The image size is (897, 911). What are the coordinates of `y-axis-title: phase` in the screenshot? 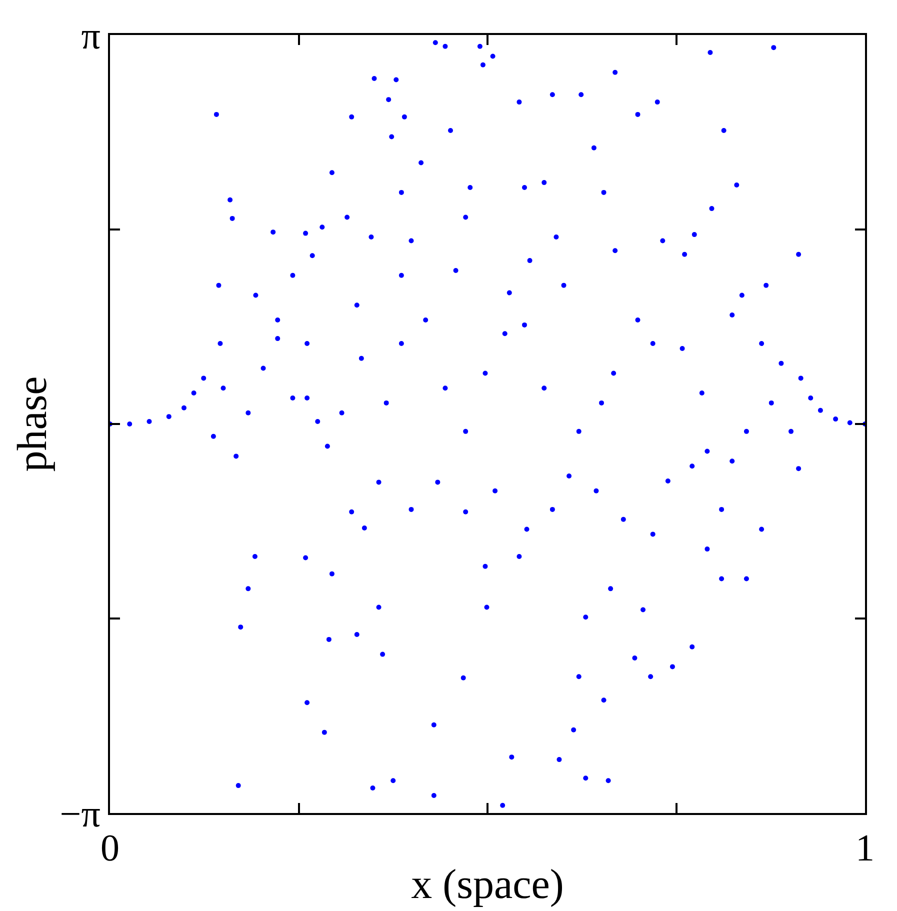 It's located at (33, 424).